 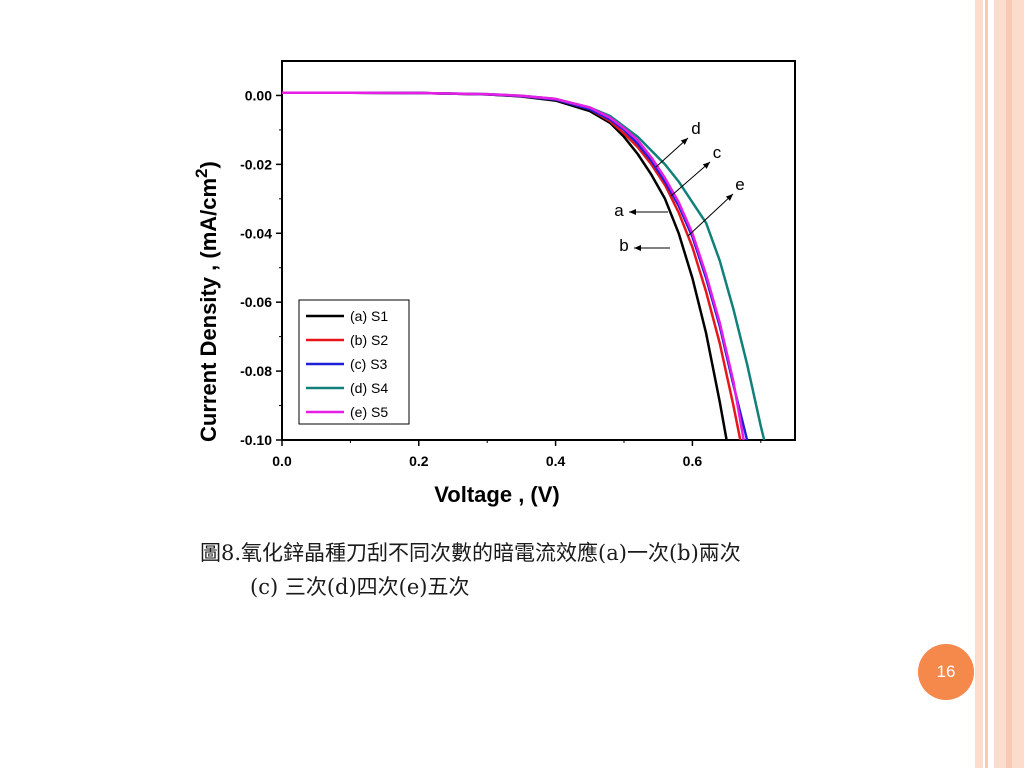 I want to click on caption-line-2: (c) 三次(d)四次(e)五次, so click(x=360, y=587).